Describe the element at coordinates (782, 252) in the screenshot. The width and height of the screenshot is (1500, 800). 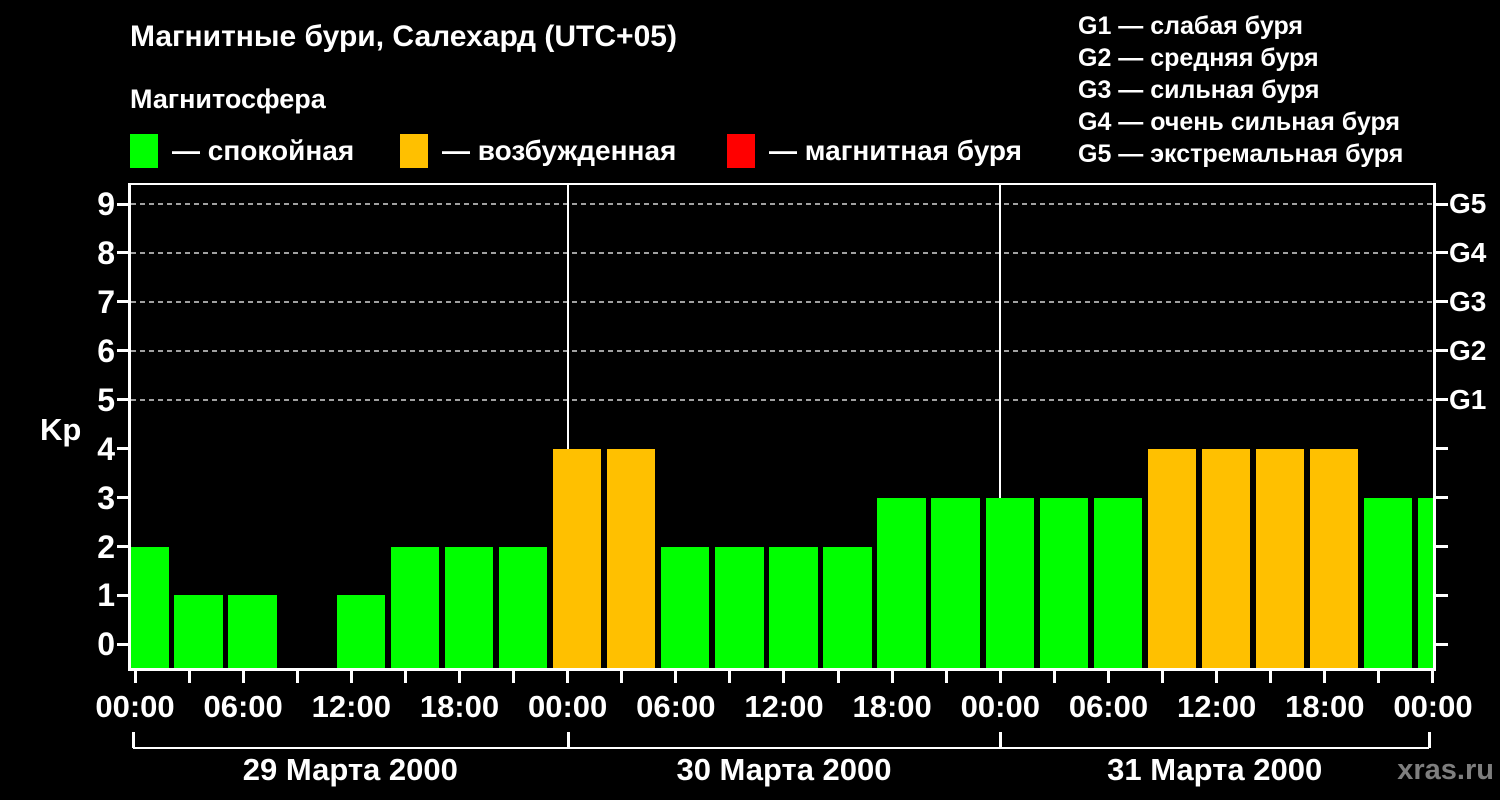
I see `gridline-kp8` at that location.